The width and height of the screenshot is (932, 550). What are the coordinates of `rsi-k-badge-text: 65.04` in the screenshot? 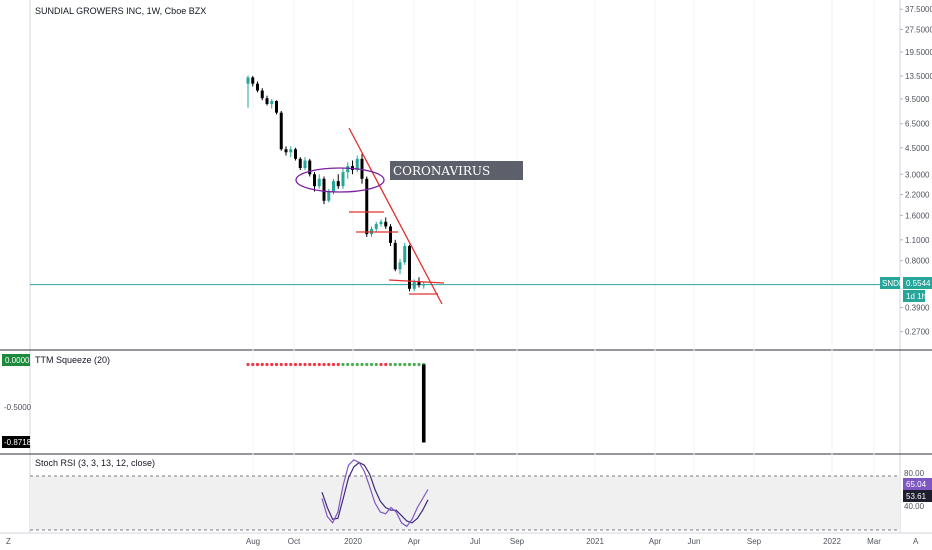 It's located at (916, 484).